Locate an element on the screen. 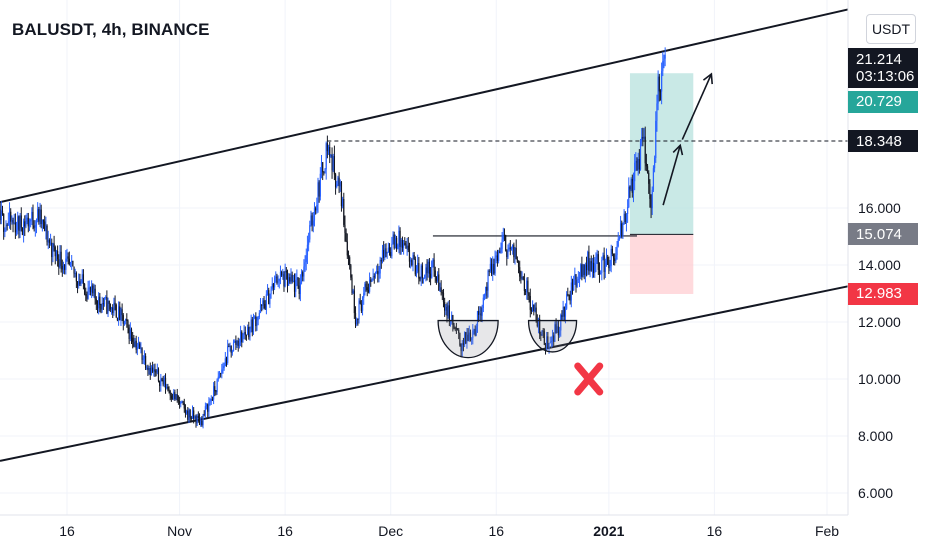 The height and width of the screenshot is (550, 932). rounded-bottom-right is located at coordinates (552, 336).